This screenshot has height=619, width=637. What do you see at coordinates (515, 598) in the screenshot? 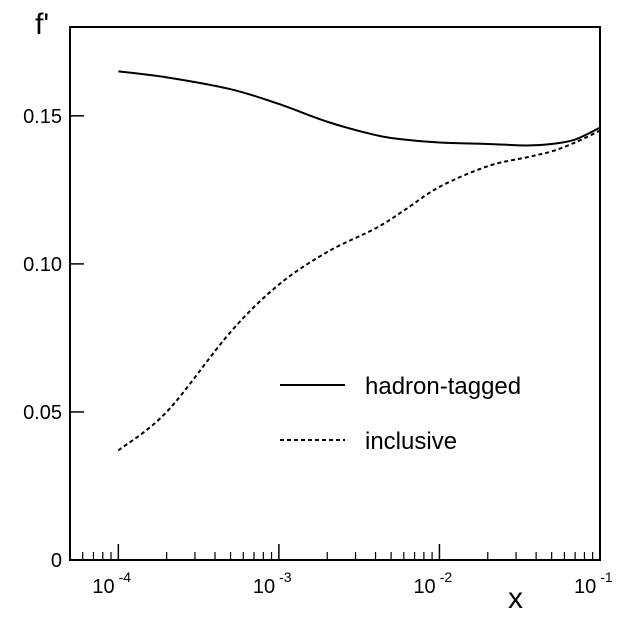
I see `x-axis-title: x` at bounding box center [515, 598].